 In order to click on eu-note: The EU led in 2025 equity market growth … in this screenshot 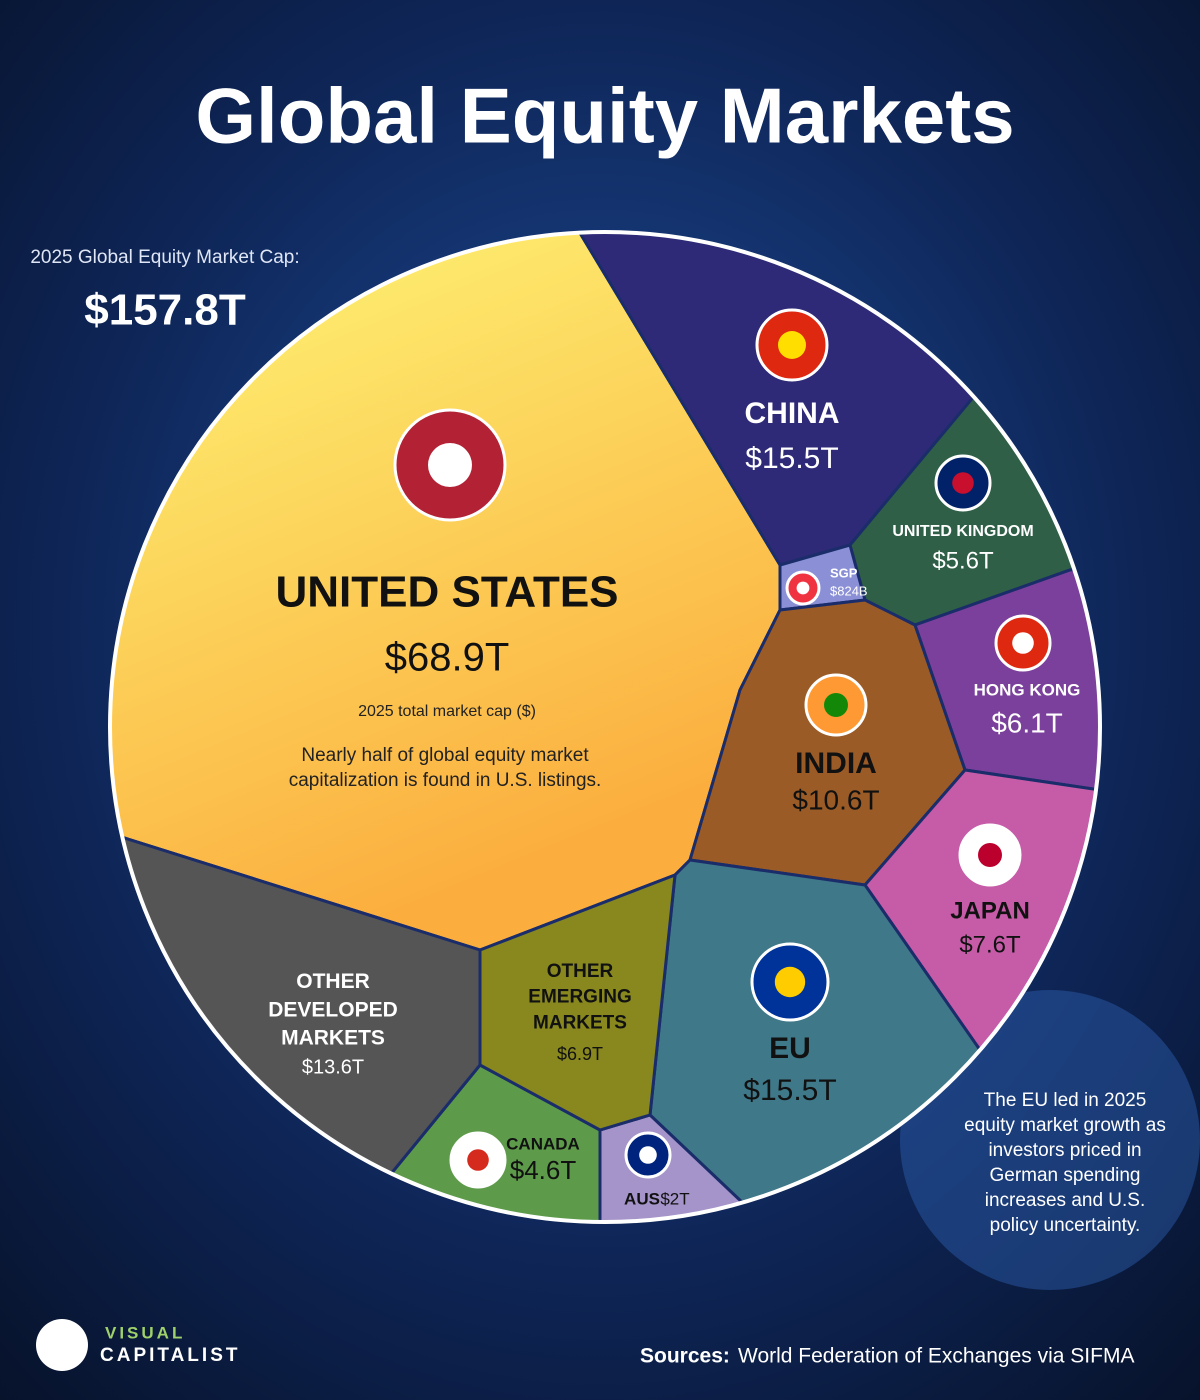, I will do `click(1065, 1163)`.